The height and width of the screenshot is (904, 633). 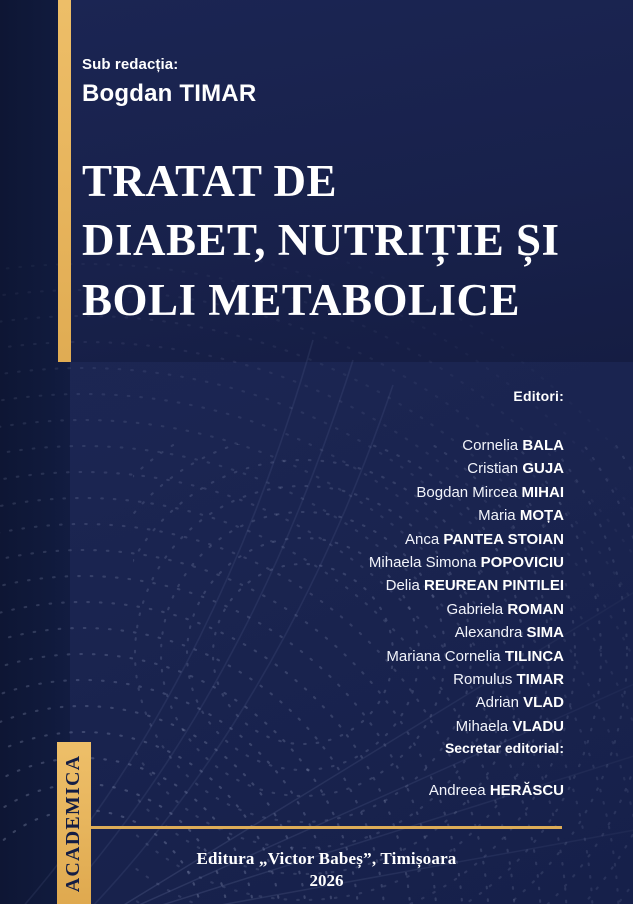 I want to click on editor-last-name: REUREAN PINTILEI, so click(x=493, y=586).